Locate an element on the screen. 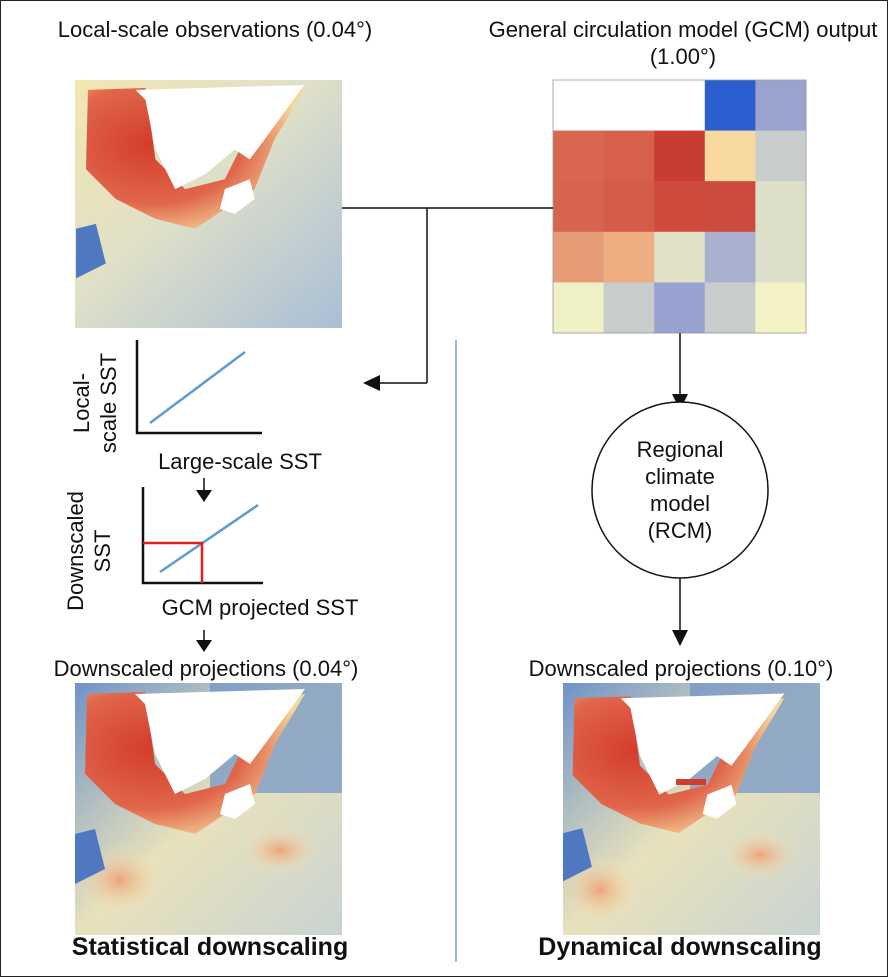 The image size is (888, 977). regression-plot is located at coordinates (198, 387).